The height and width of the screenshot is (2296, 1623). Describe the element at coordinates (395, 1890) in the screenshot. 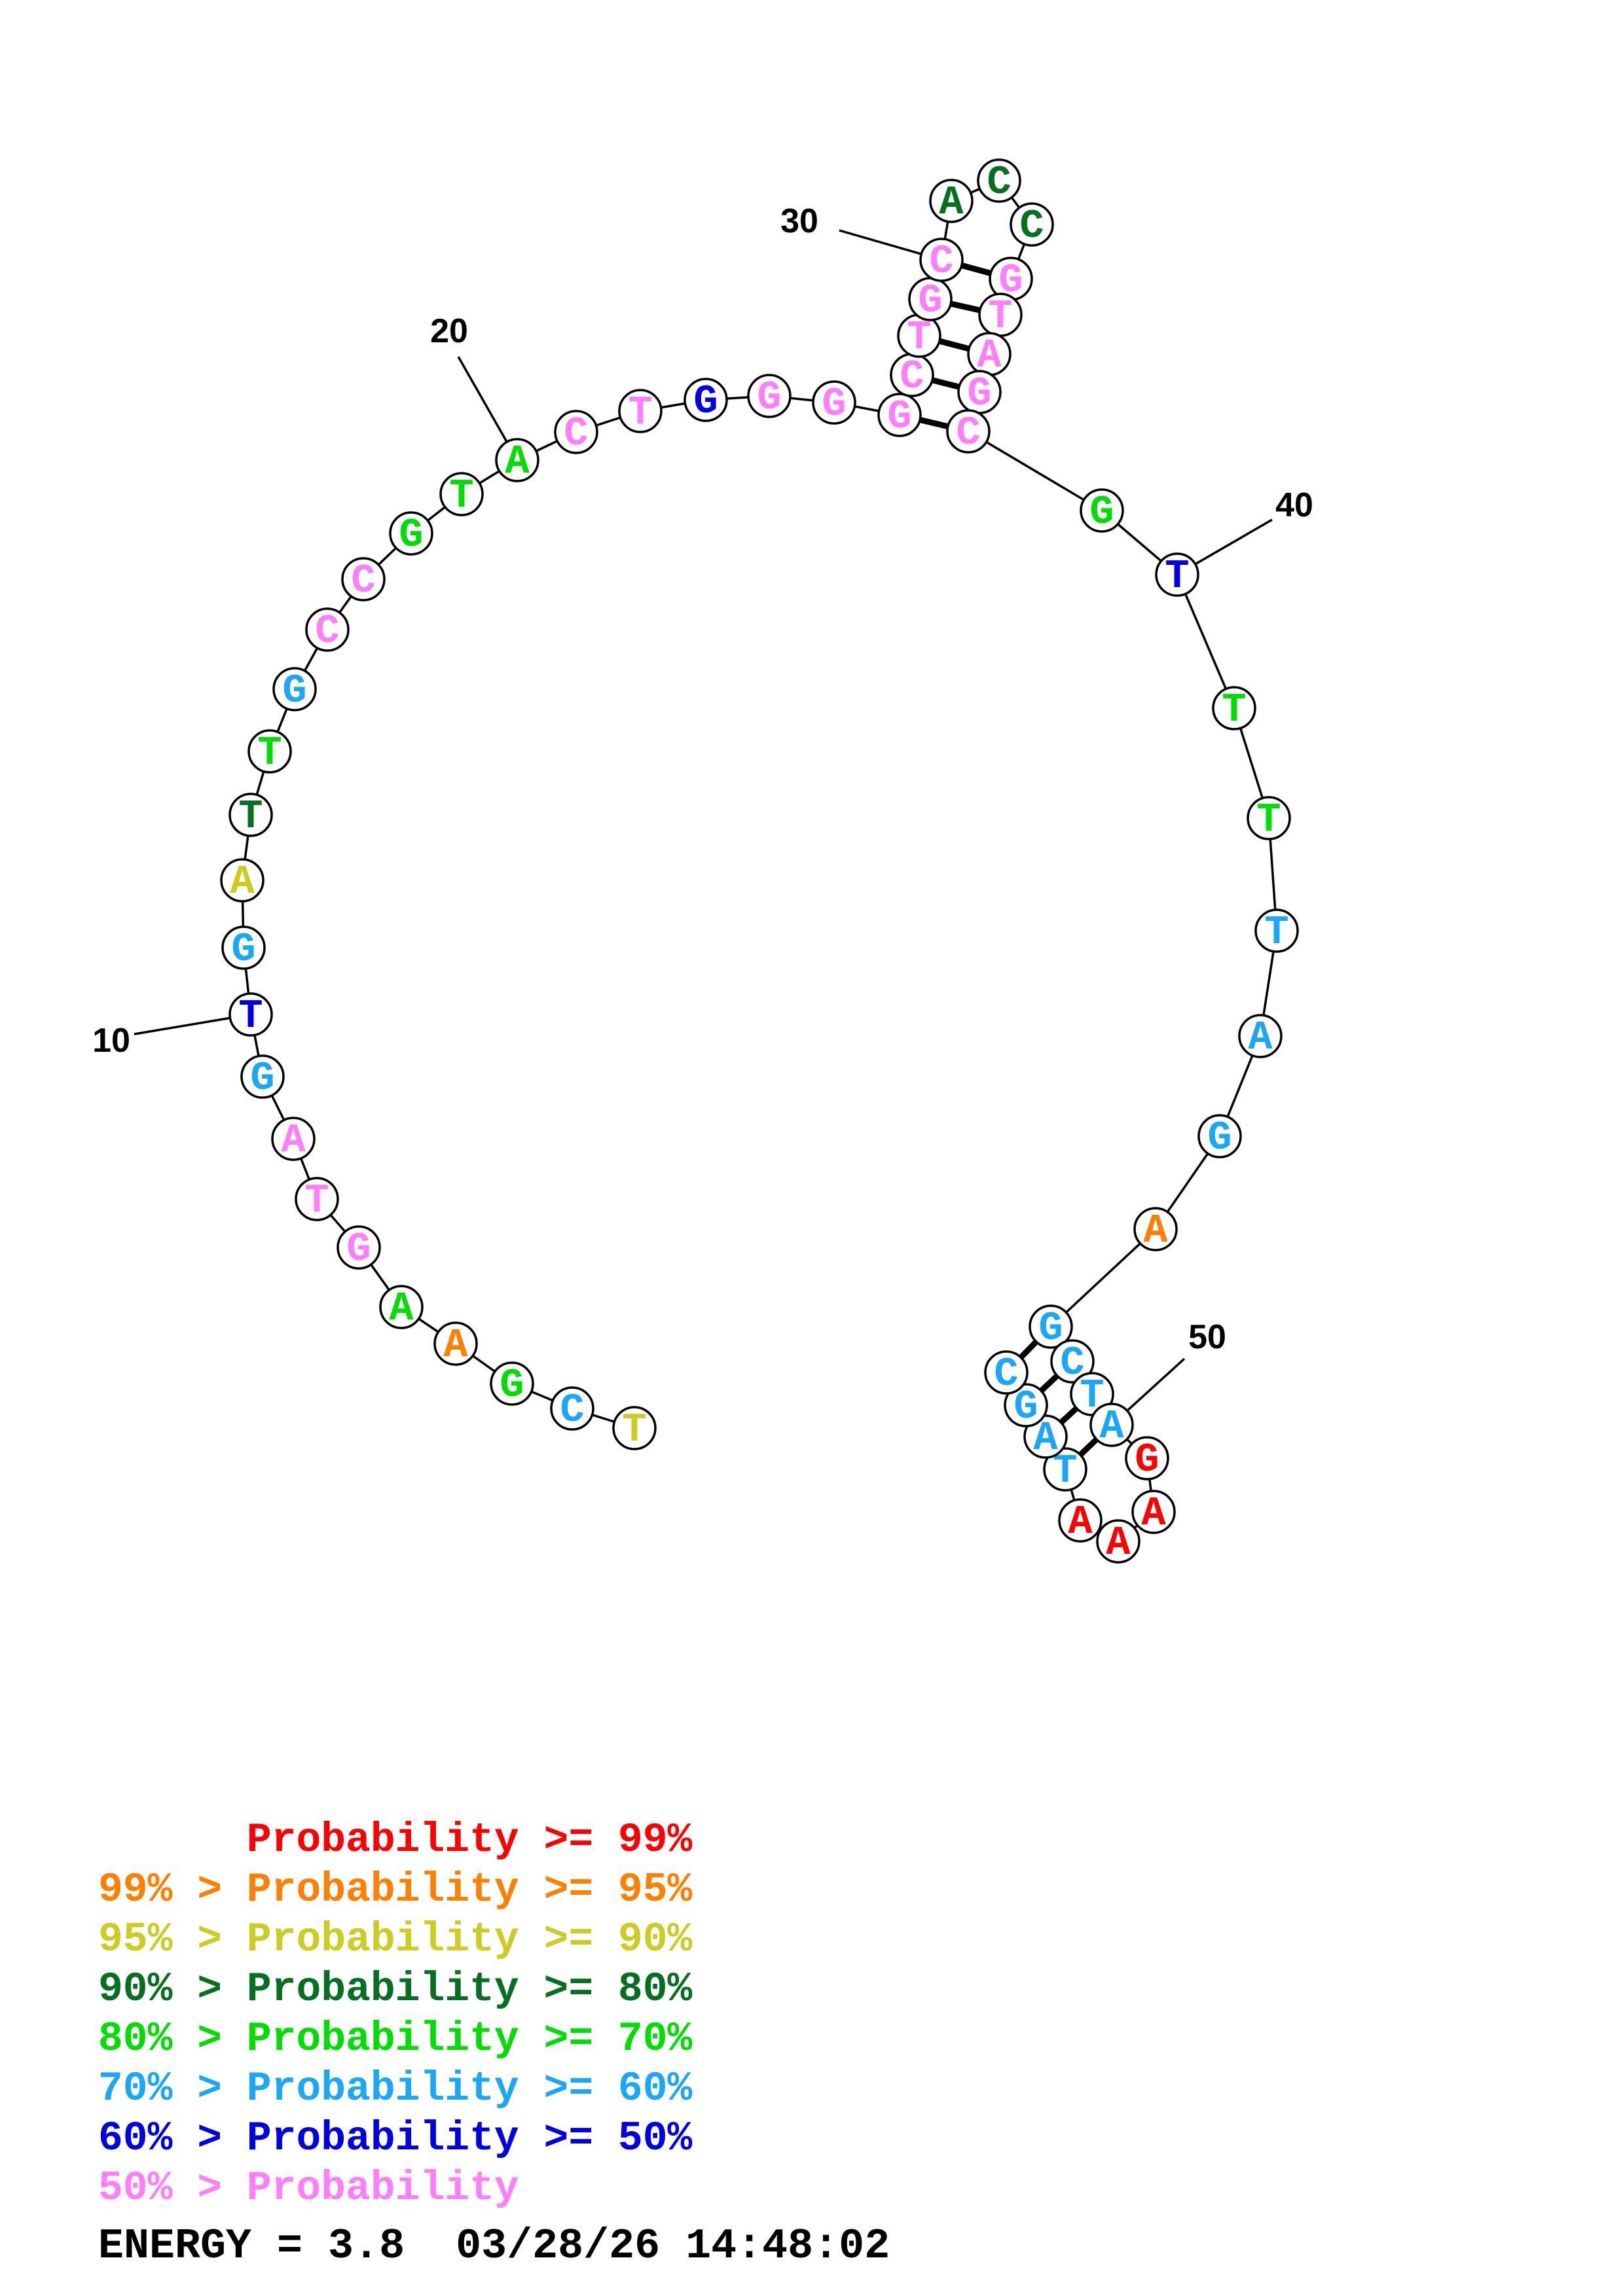

I see `legend-line: 99% > Probability >= 95%` at that location.